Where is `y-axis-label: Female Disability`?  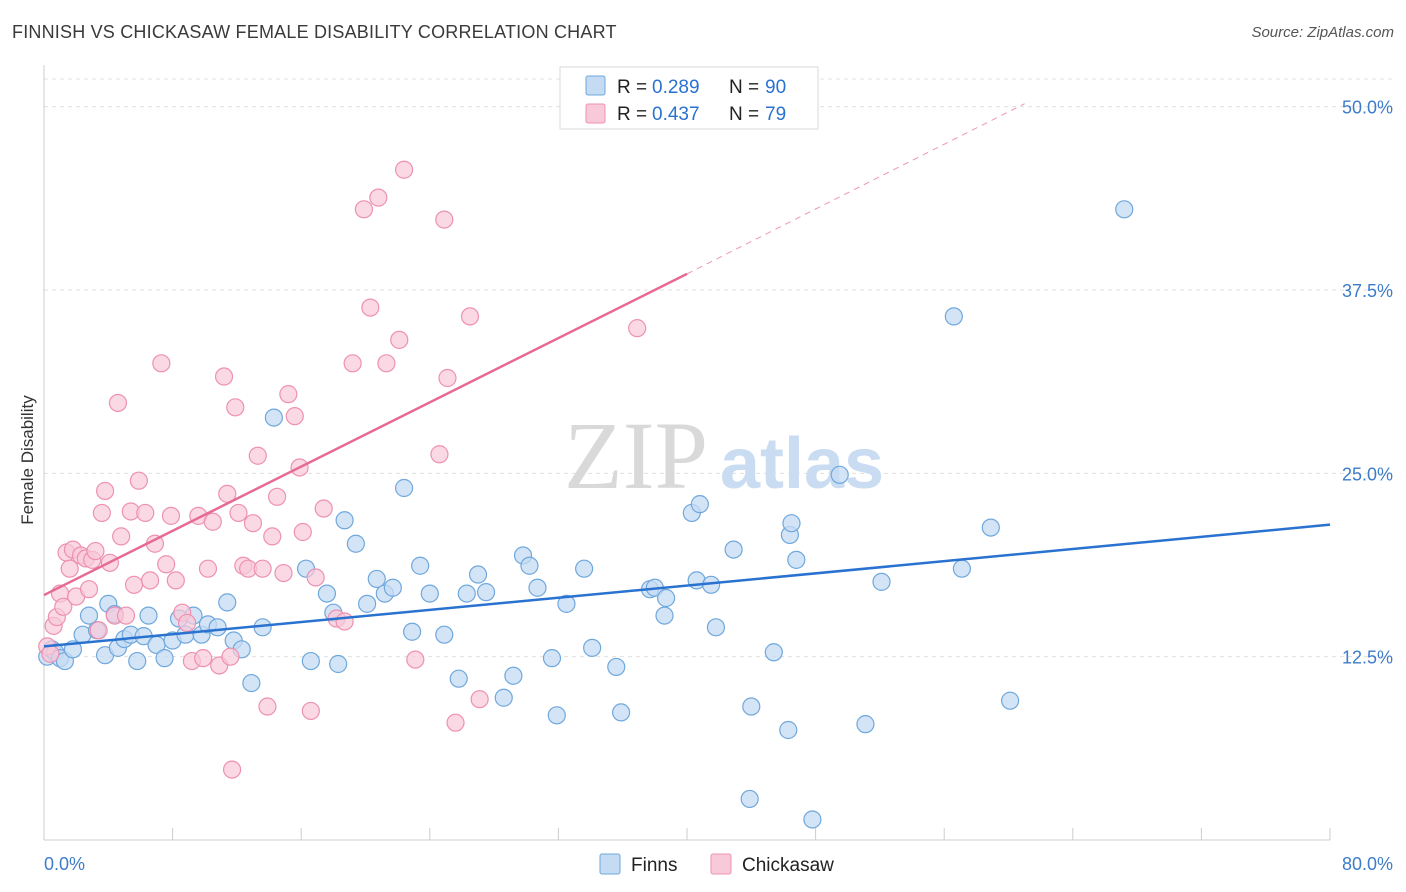
y-axis-label: Female Disability is located at coordinates (27, 460).